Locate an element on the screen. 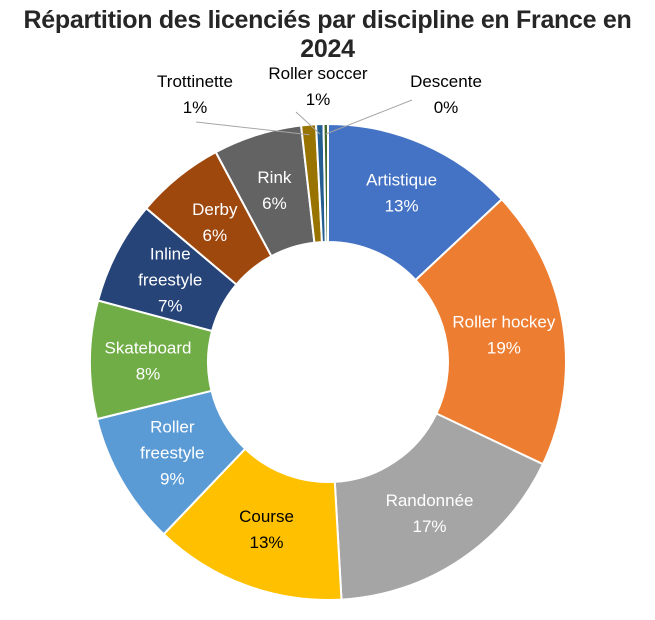  slice-label-skateboard: Skateboard 8% is located at coordinates (148, 360).